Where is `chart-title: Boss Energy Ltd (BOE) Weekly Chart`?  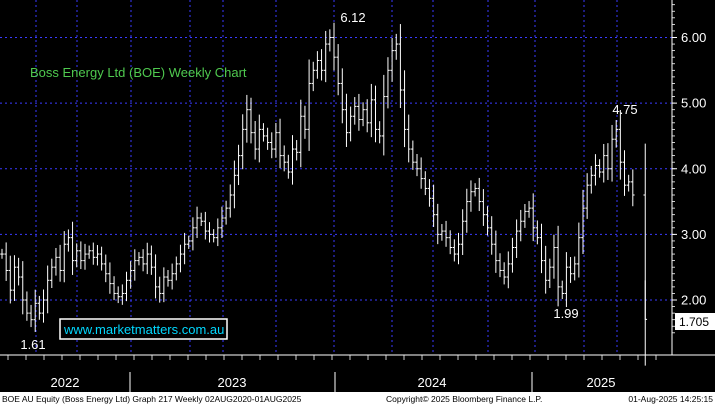
chart-title: Boss Energy Ltd (BOE) Weekly Chart is located at coordinates (138, 72).